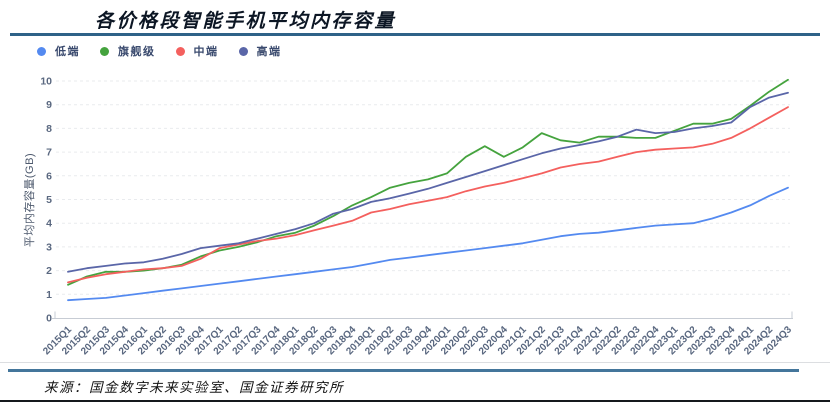  What do you see at coordinates (49, 295) in the screenshot?
I see `y-tick-label: 1` at bounding box center [49, 295].